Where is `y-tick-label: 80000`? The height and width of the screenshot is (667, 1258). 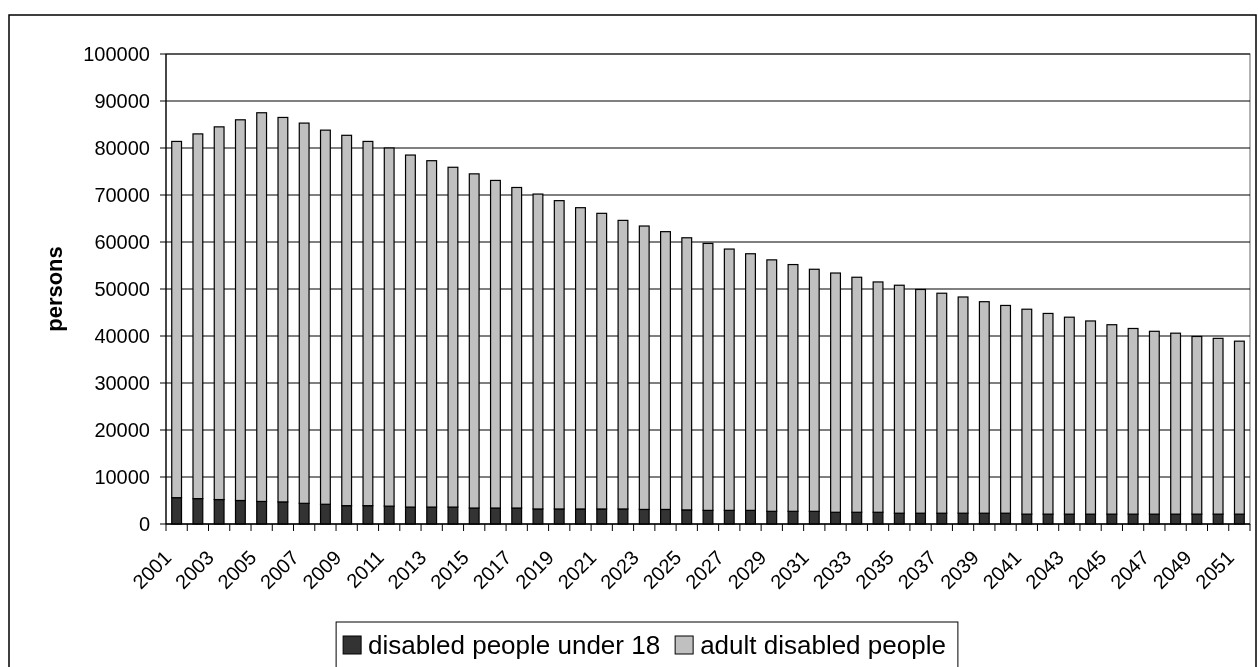
y-tick-label: 80000 is located at coordinates (122, 148).